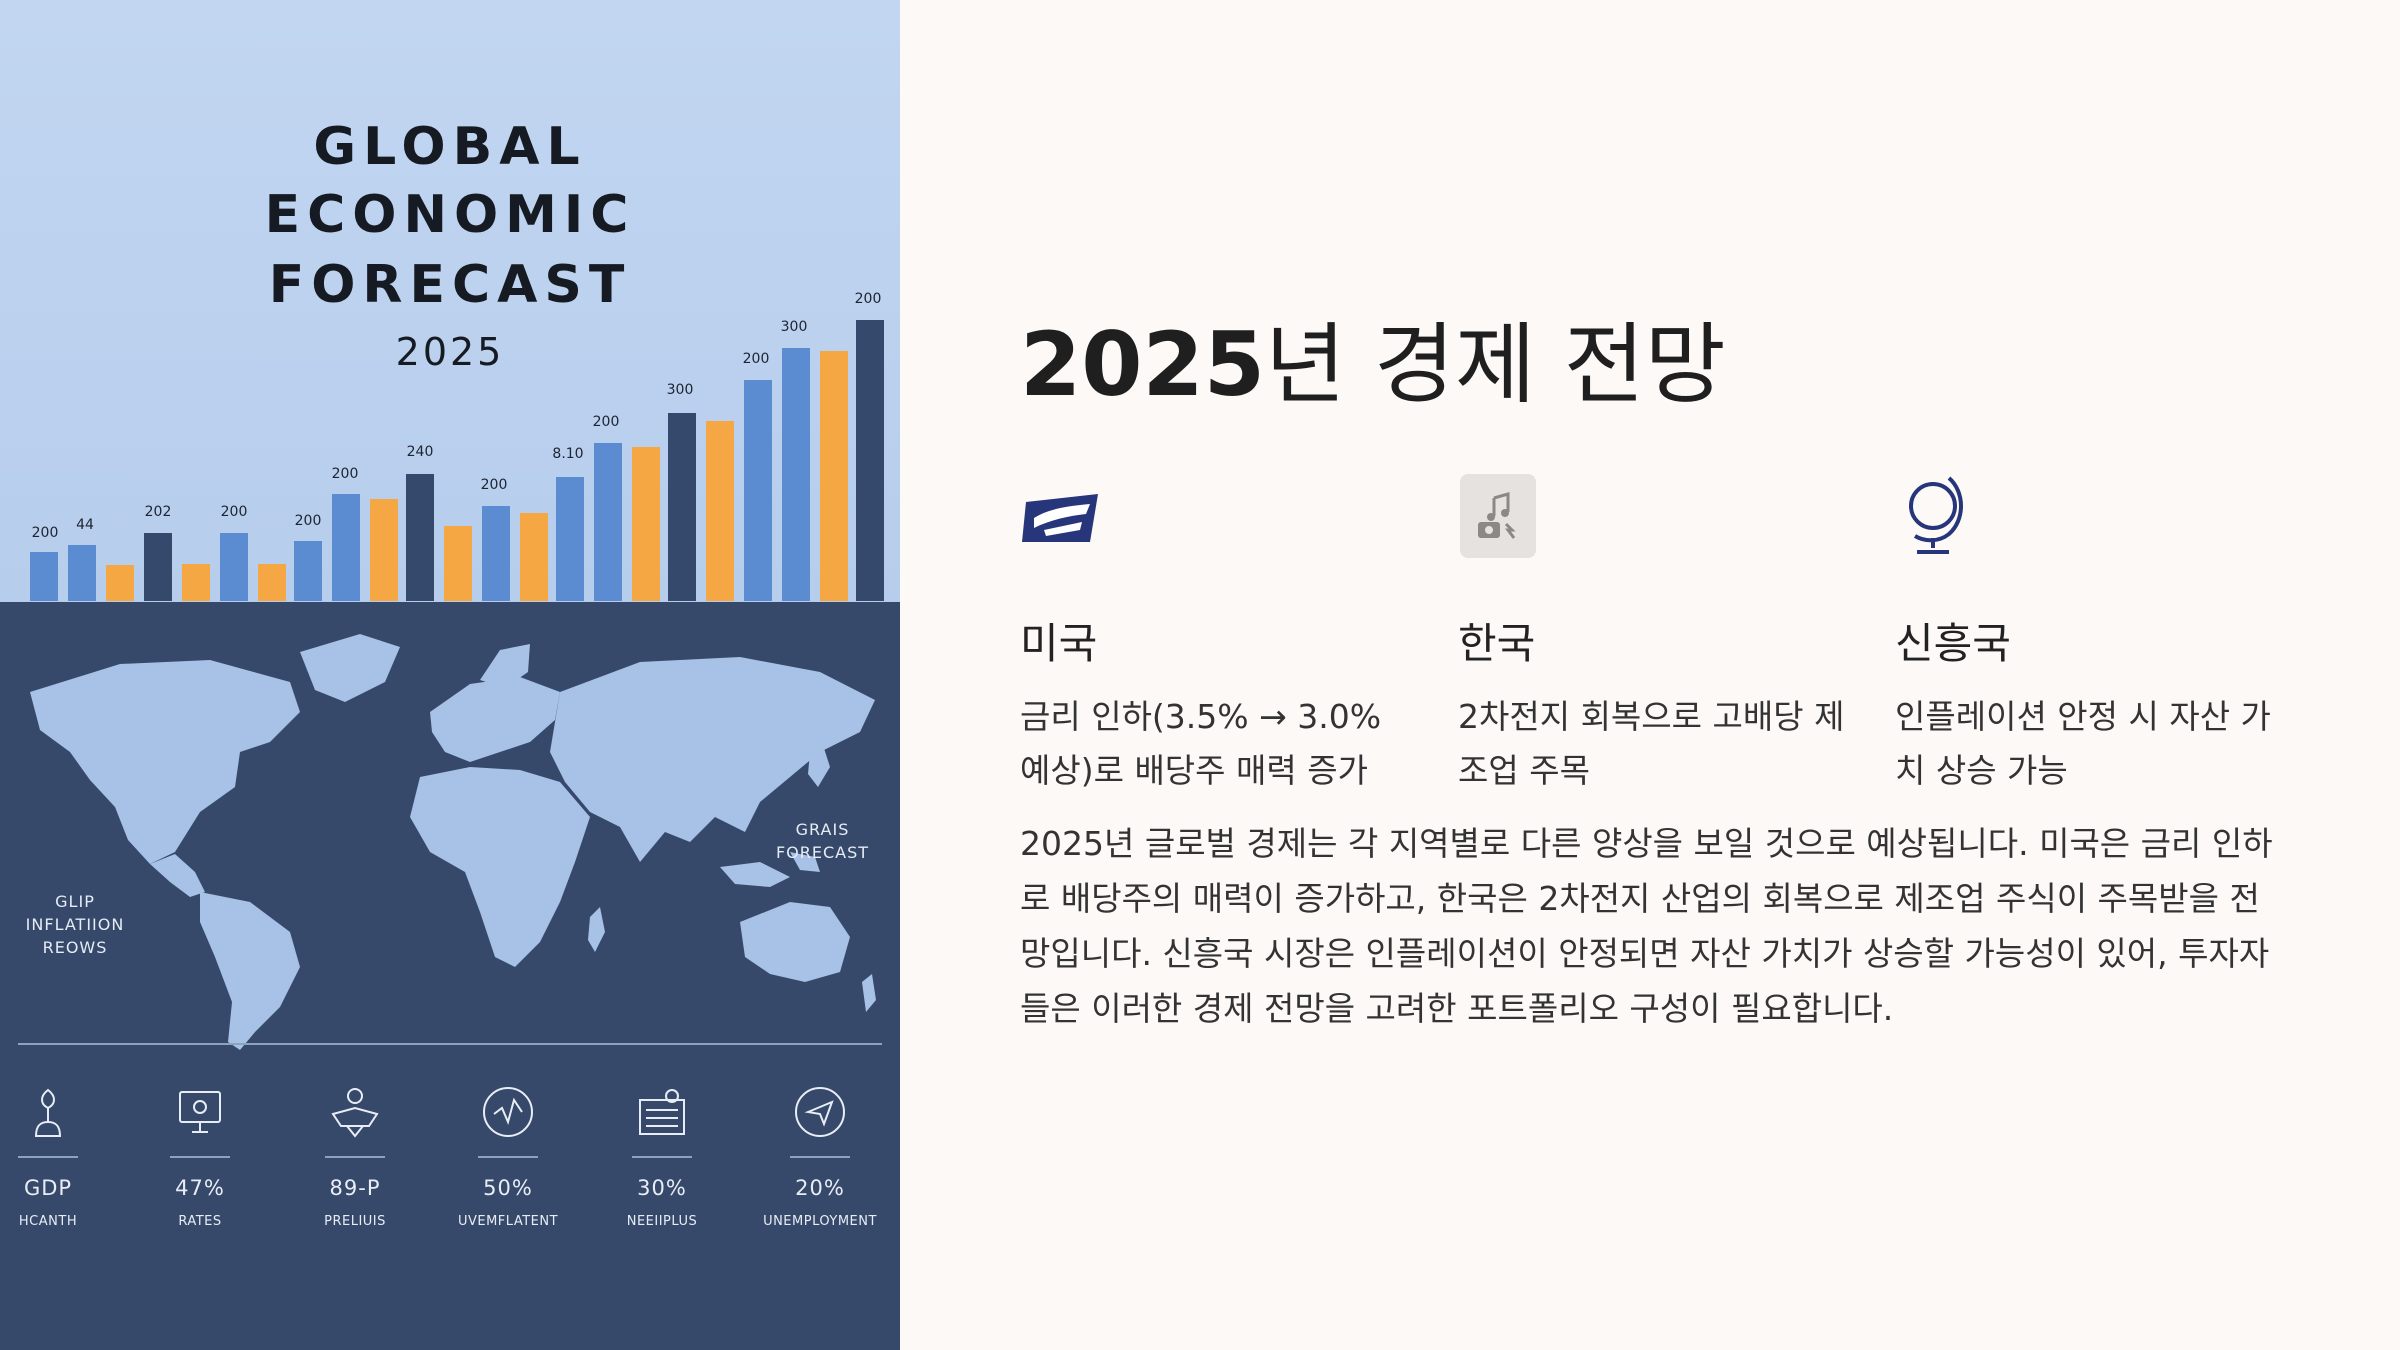  Describe the element at coordinates (355, 1221) in the screenshot. I see `stat-label: PRELIUIS` at that location.